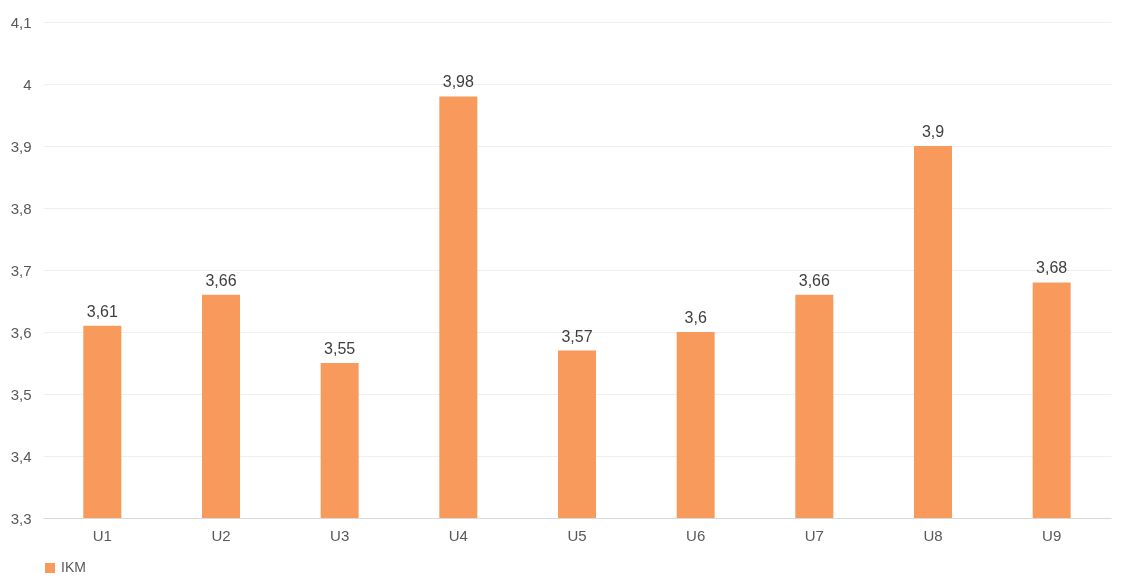 This screenshot has width=1141, height=585. Describe the element at coordinates (21, 146) in the screenshot. I see `y-tick-label: 3,9` at that location.